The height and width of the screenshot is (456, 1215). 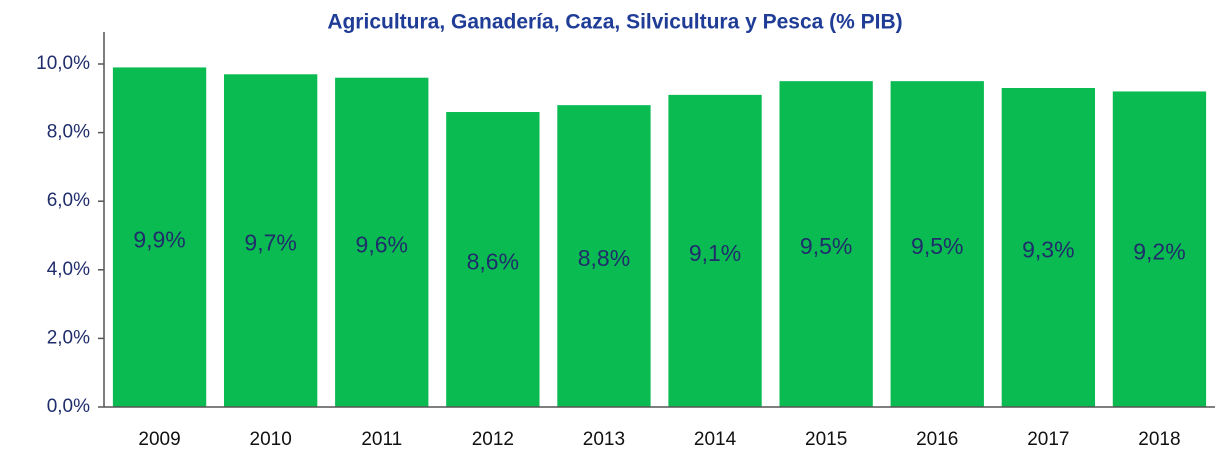 I want to click on data-label: 9,7%, so click(x=270, y=243).